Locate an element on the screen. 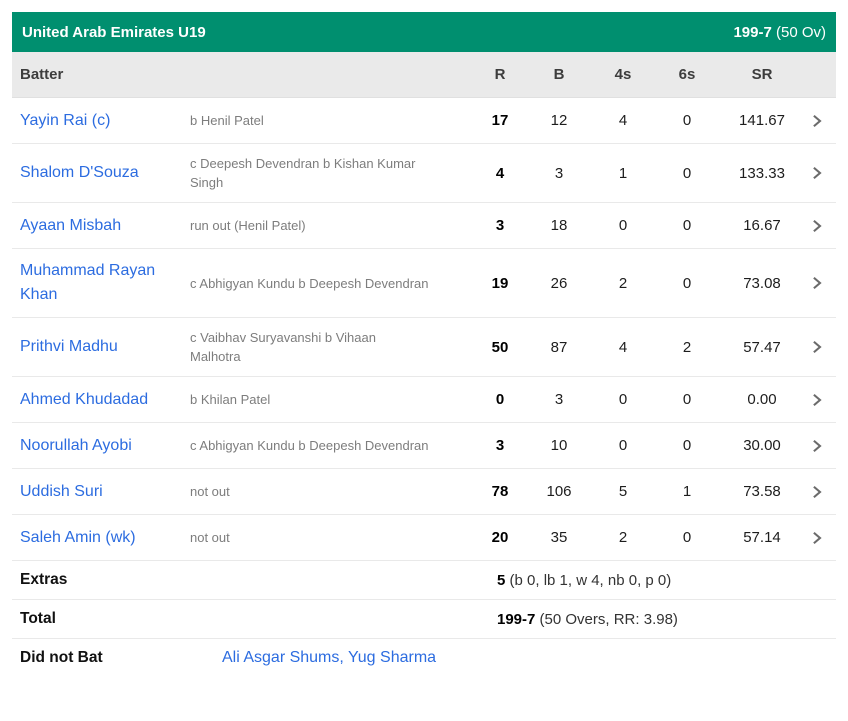  strike-rate-value: 57.47 is located at coordinates (762, 347).